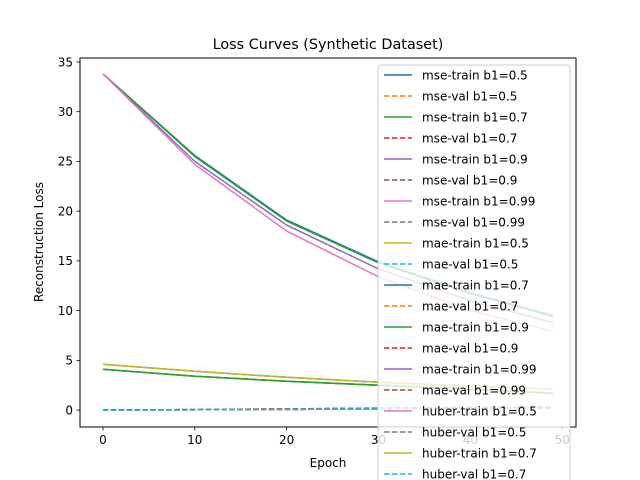 This screenshot has height=480, width=640. What do you see at coordinates (470, 306) in the screenshot?
I see `legend-label: mae-val b1=0.7` at bounding box center [470, 306].